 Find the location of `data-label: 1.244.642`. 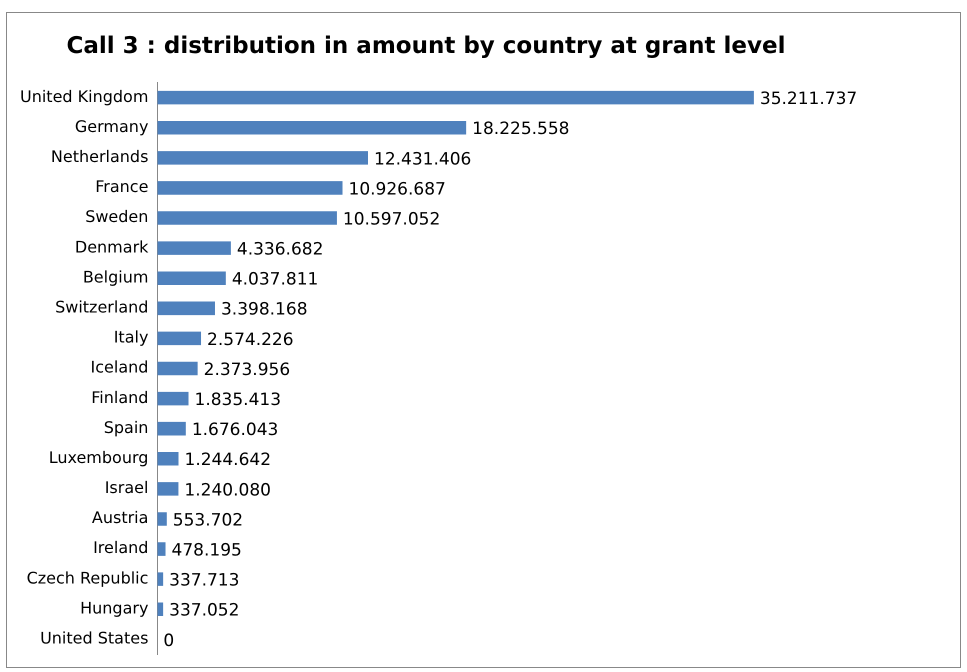

data-label: 1.244.642 is located at coordinates (228, 460).